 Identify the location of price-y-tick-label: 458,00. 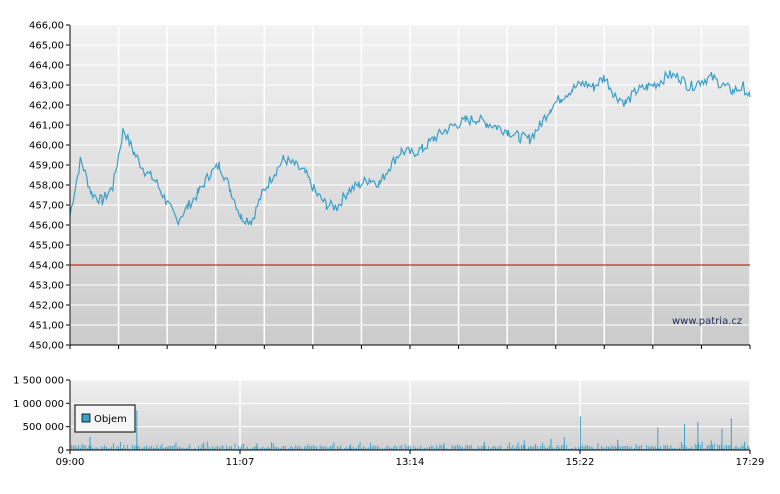
(46, 186).